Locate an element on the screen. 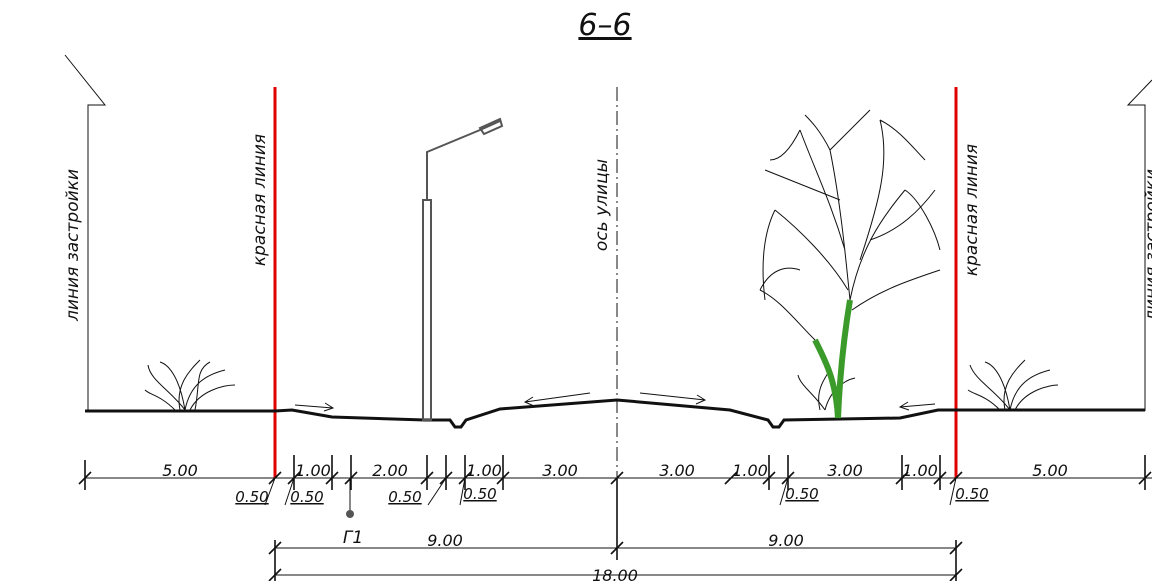 The height and width of the screenshot is (581, 1152). utility-point is located at coordinates (350, 514).